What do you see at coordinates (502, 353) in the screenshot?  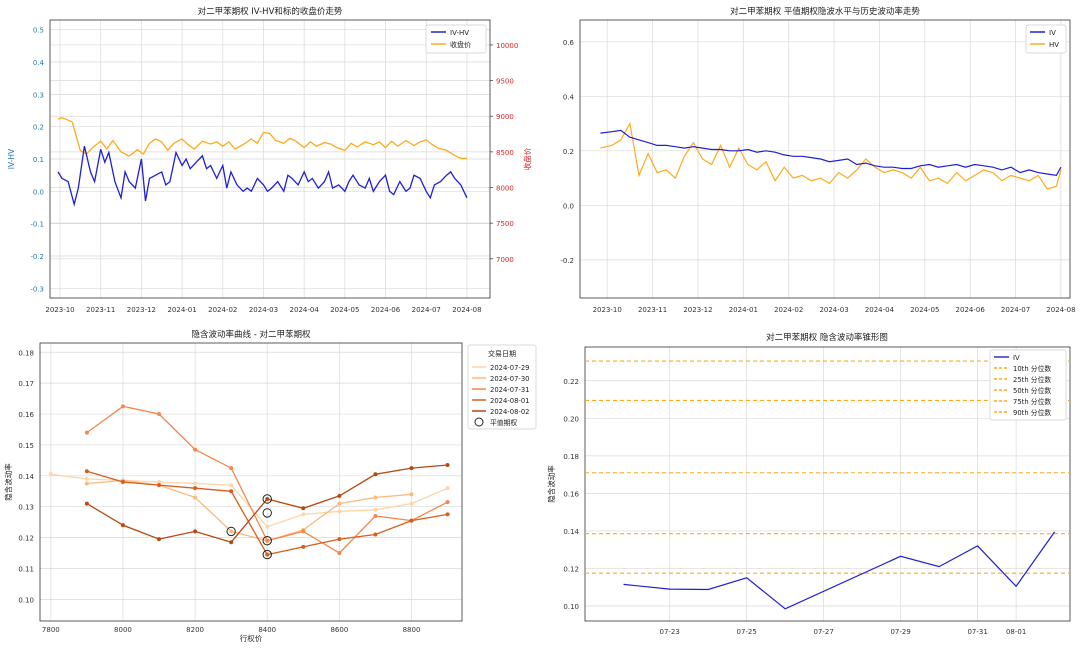 I see `legend-title: 交易日期` at bounding box center [502, 353].